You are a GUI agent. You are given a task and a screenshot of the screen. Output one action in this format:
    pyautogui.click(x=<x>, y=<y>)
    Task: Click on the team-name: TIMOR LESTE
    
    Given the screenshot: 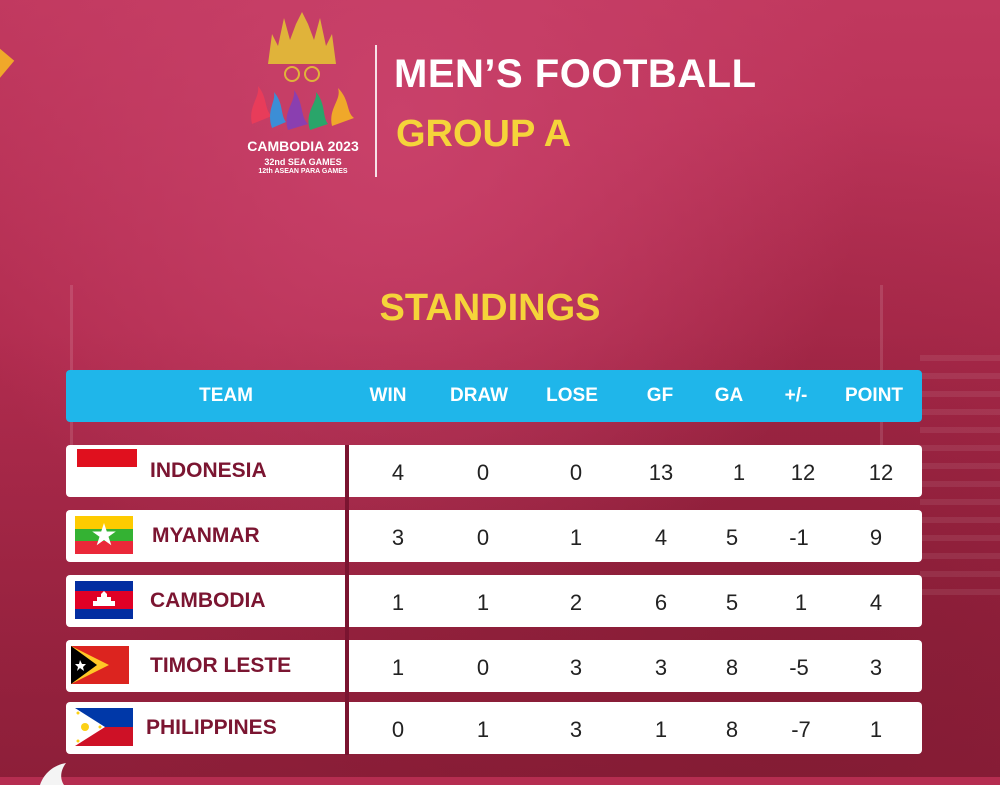 What is the action you would take?
    pyautogui.click(x=221, y=665)
    